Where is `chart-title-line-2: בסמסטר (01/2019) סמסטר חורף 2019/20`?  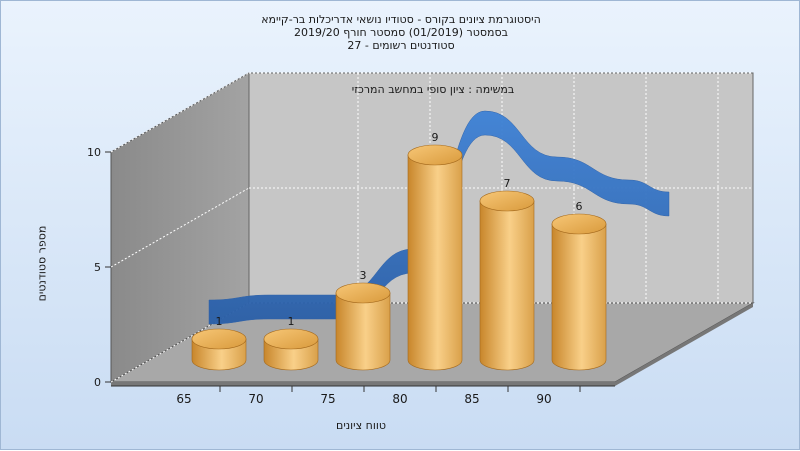
chart-title-line-2: בסמסטר (01/2019) סמסטר חורף 2019/20 is located at coordinates (401, 32).